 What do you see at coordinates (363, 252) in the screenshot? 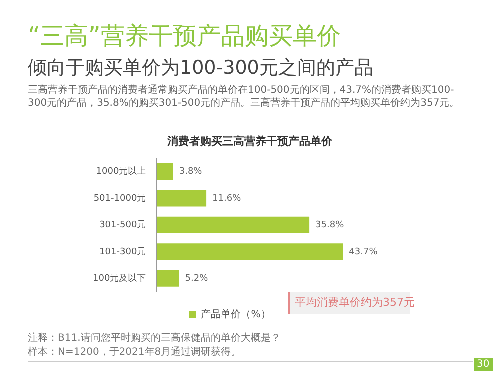
I see `data-label: 43.7%` at bounding box center [363, 252].